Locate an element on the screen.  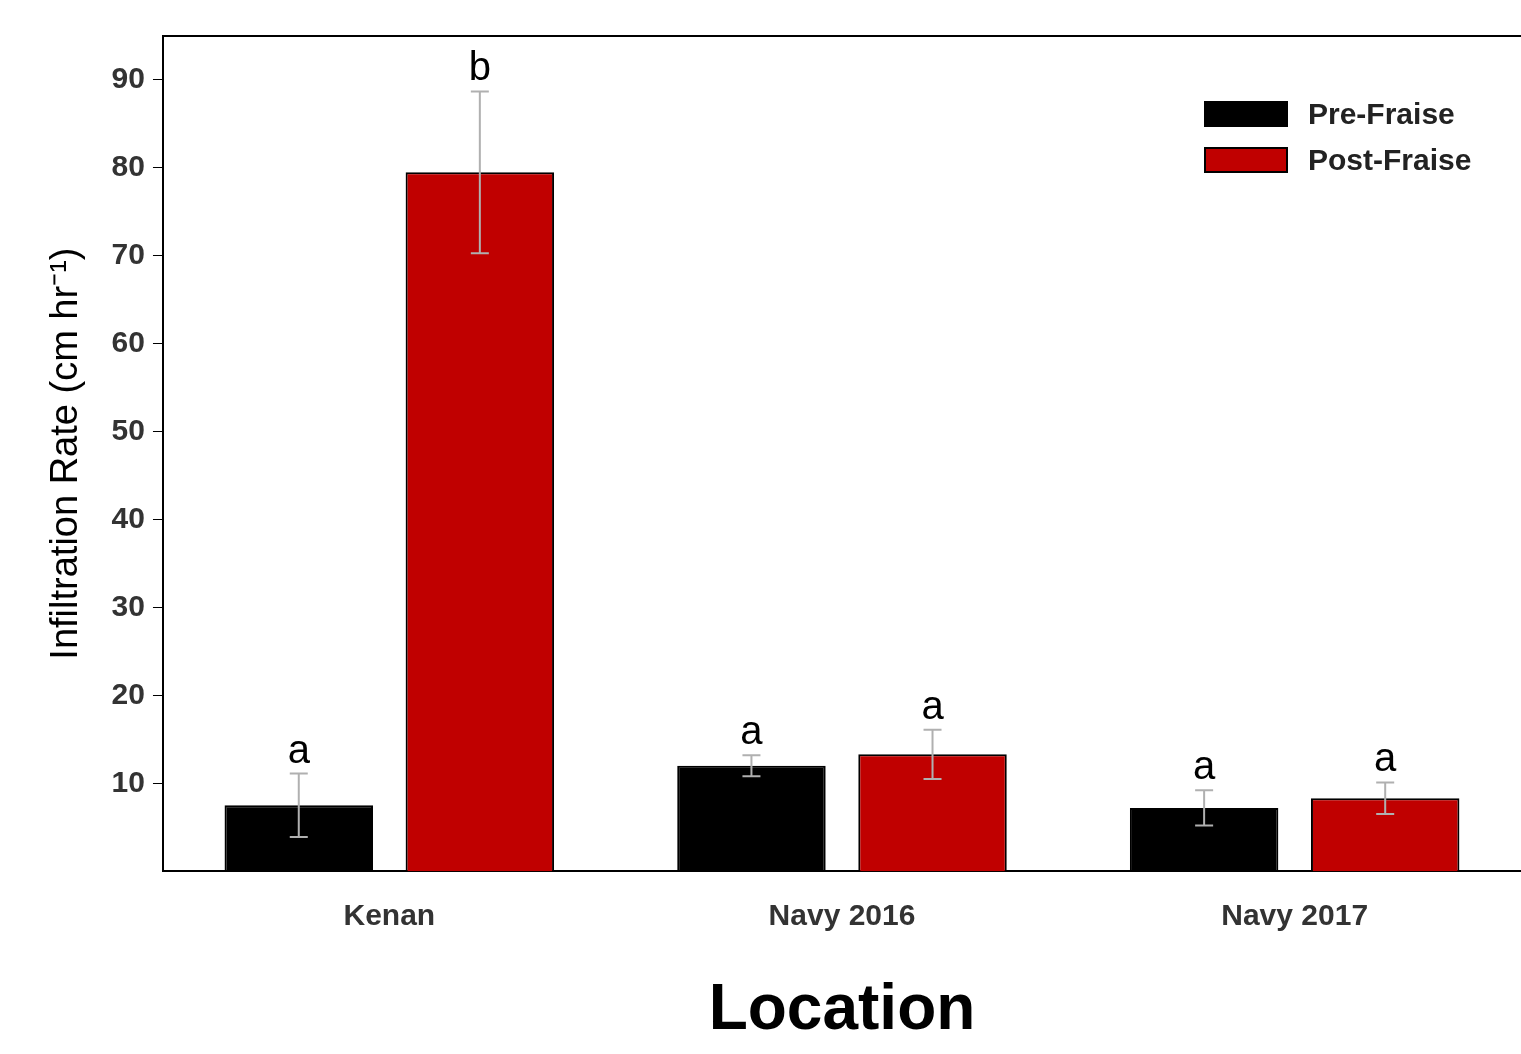
legend-label: Pre-Fraise is located at coordinates (1381, 114).